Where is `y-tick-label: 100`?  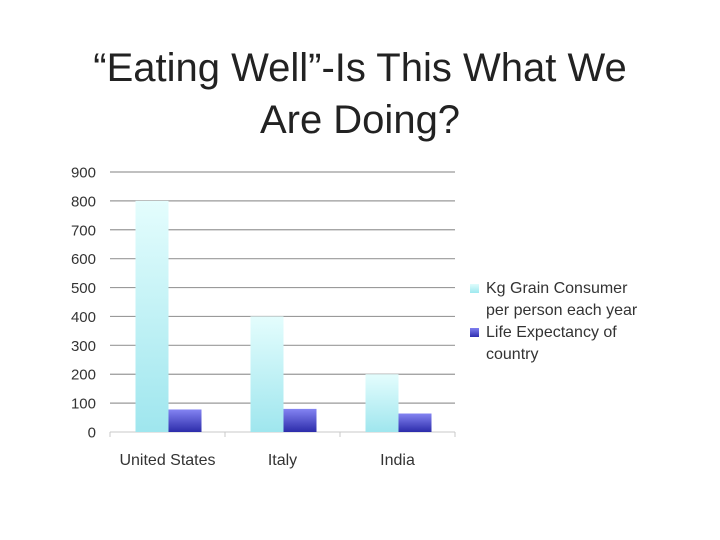 y-tick-label: 100 is located at coordinates (83, 404).